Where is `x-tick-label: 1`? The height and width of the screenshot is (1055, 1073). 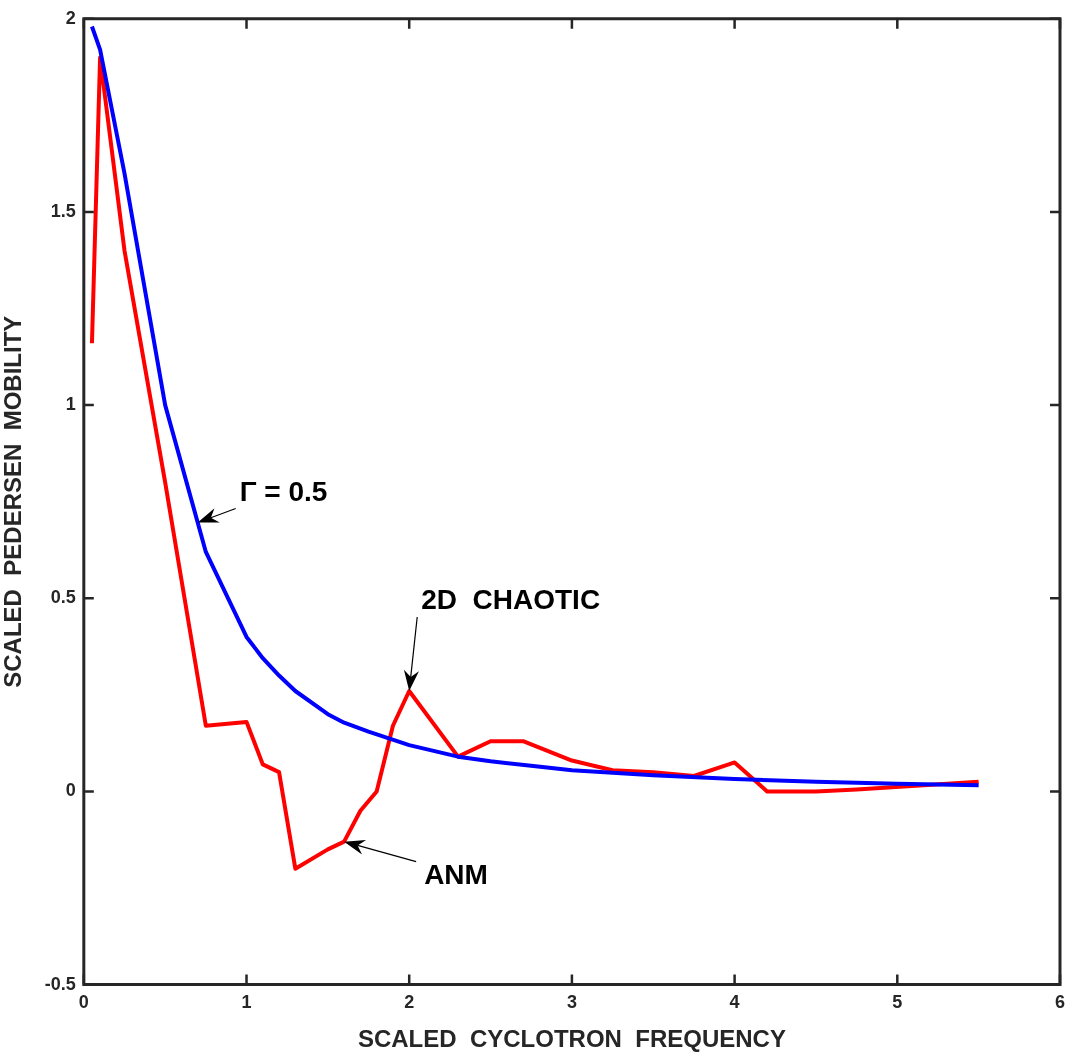
x-tick-label: 1 is located at coordinates (246, 1002).